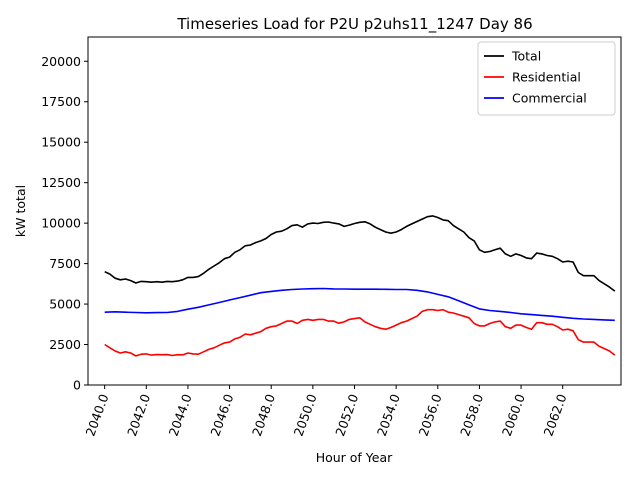 This screenshot has width=640, height=480. What do you see at coordinates (65, 263) in the screenshot?
I see `y-tick-label: 7500` at bounding box center [65, 263].